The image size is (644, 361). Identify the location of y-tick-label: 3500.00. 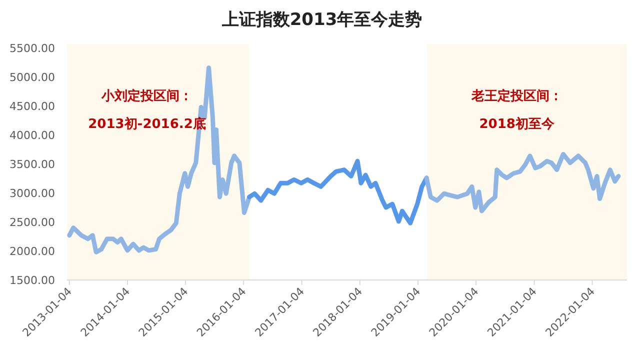
(32, 164).